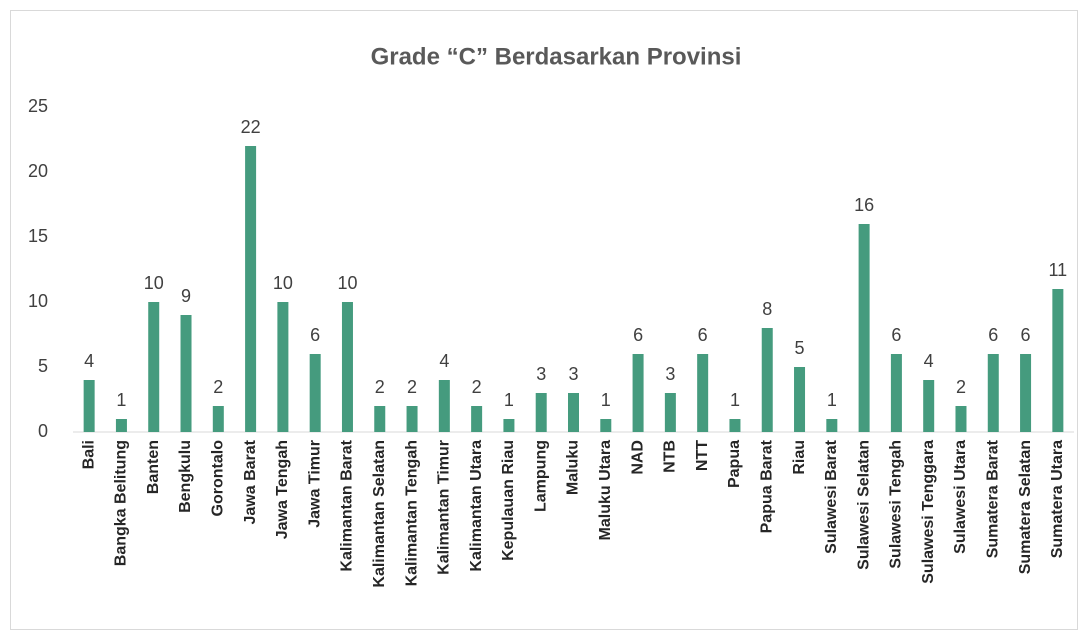 This screenshot has height=637, width=1088. I want to click on x-tick-label: Sumatera Barat, so click(992, 498).